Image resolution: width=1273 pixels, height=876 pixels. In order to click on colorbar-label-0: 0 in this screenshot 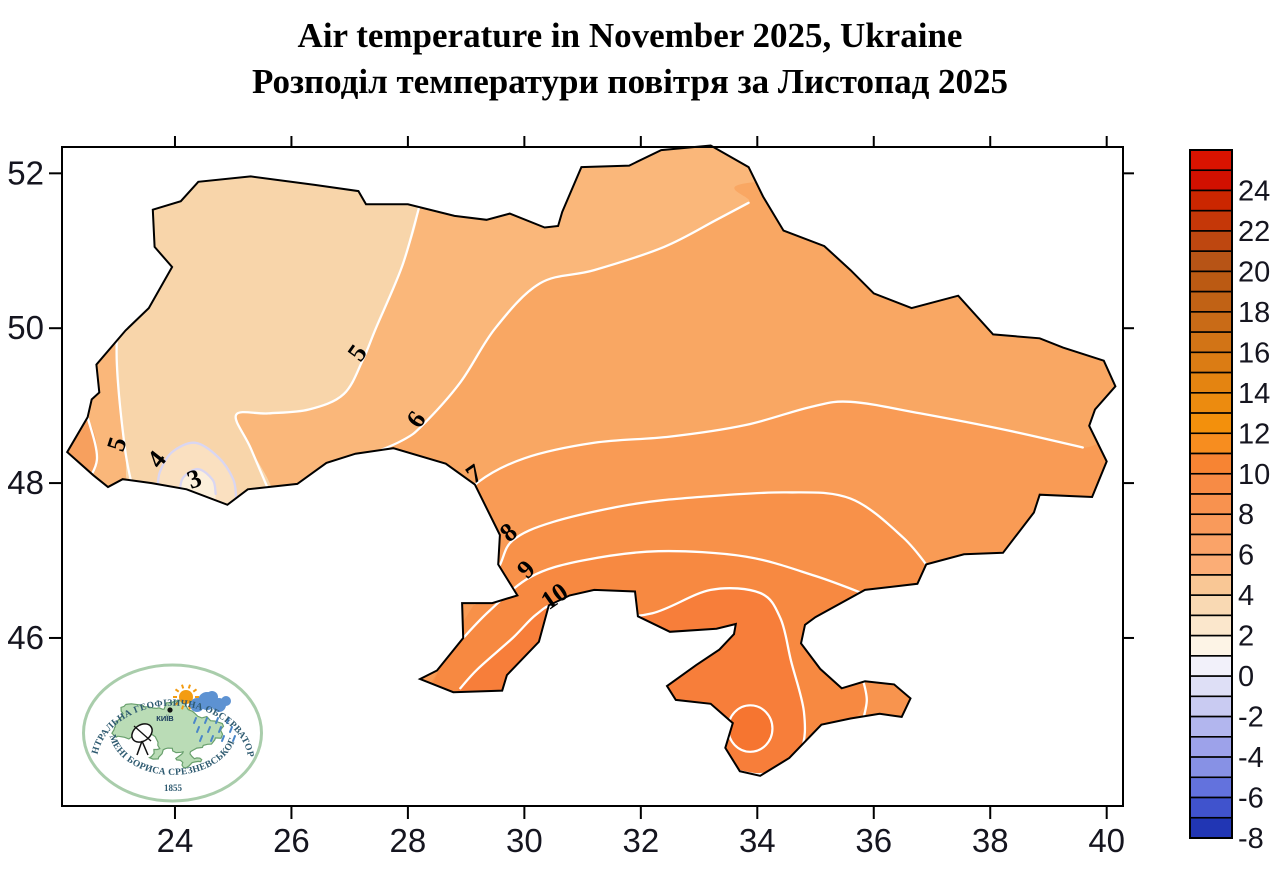, I will do `click(1246, 677)`.